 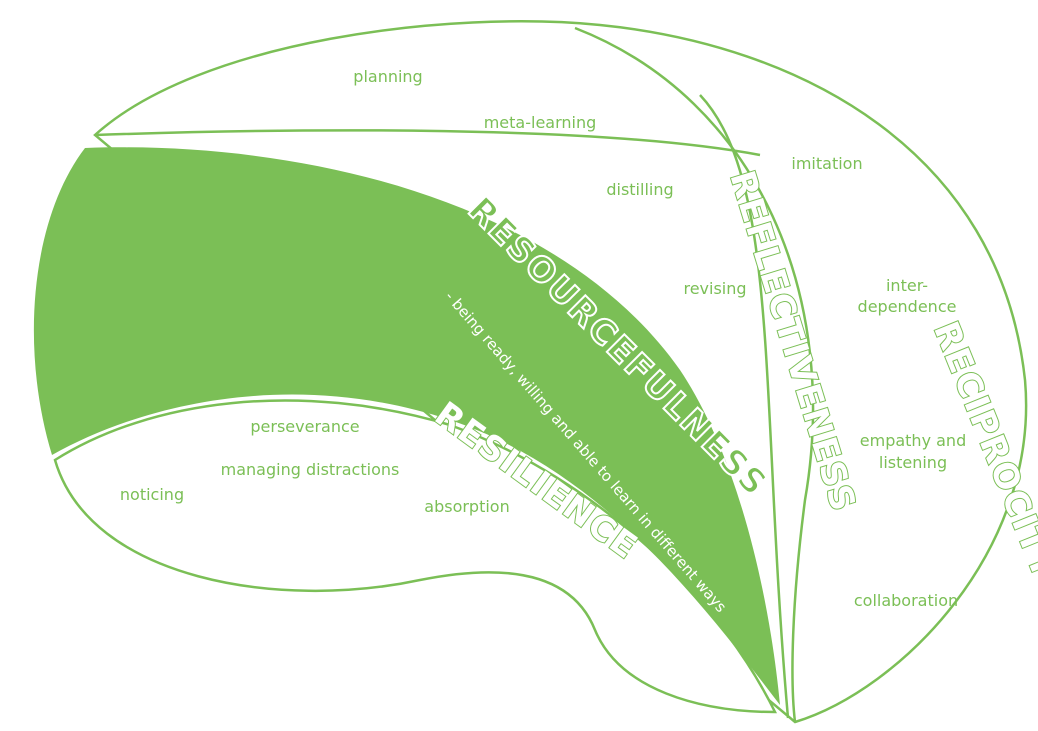 What do you see at coordinates (714, 288) in the screenshot?
I see `item-label: revising` at bounding box center [714, 288].